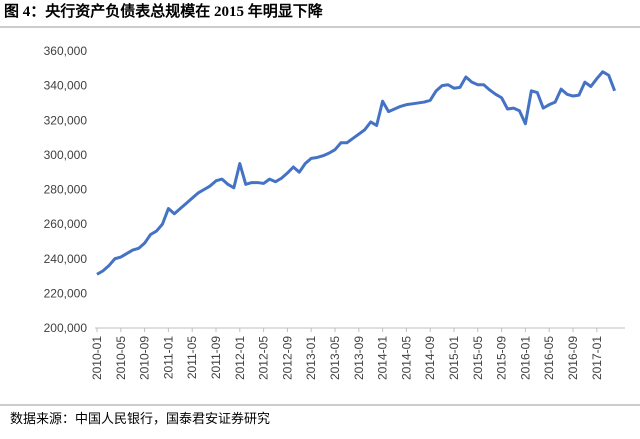 The height and width of the screenshot is (439, 640). Describe the element at coordinates (66, 120) in the screenshot. I see `y-tick-label: 320,000` at that location.